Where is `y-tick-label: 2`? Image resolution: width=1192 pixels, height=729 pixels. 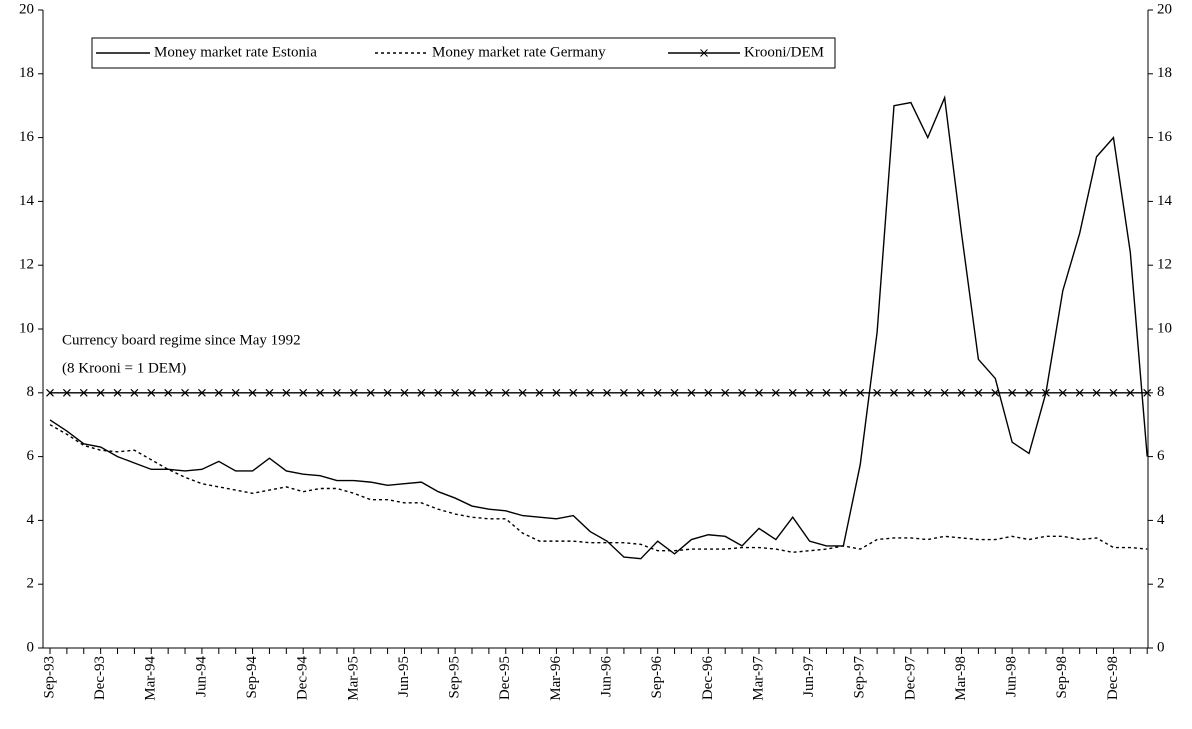 y-tick-label: 2 is located at coordinates (31, 584).